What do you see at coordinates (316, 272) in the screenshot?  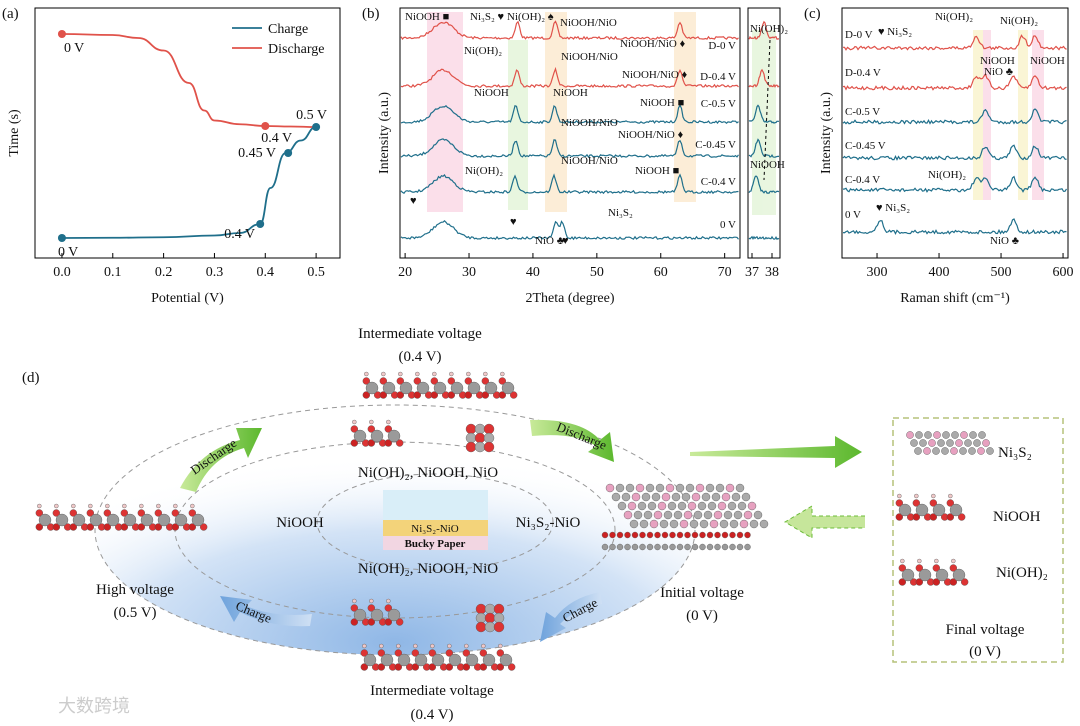 I see `x-tick-label: 0.5` at bounding box center [316, 272].